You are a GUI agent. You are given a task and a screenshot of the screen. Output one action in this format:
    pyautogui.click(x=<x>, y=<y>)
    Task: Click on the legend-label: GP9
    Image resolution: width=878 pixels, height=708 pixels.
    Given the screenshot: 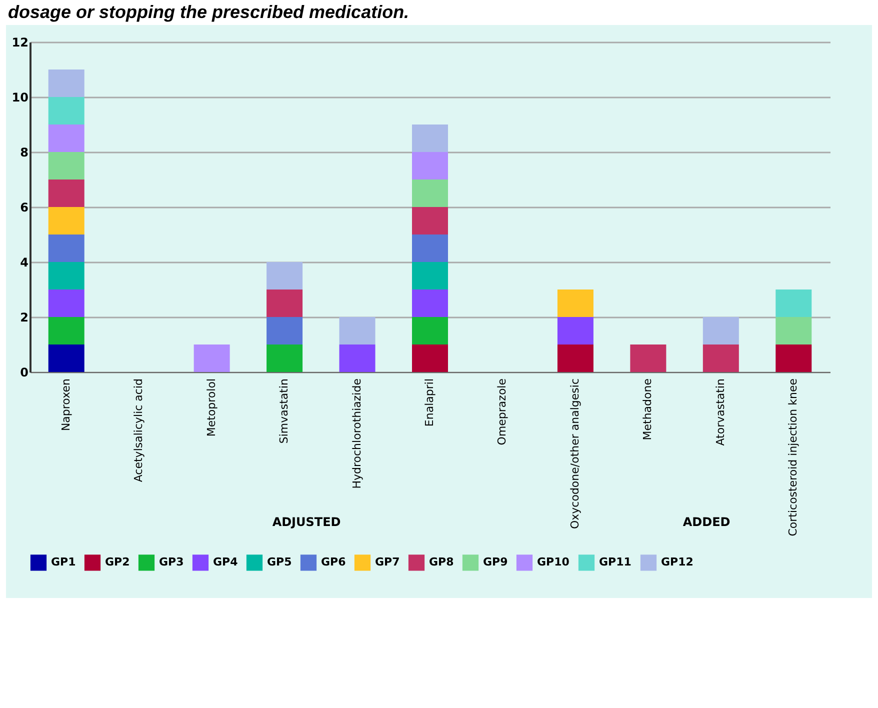 What is the action you would take?
    pyautogui.click(x=495, y=562)
    